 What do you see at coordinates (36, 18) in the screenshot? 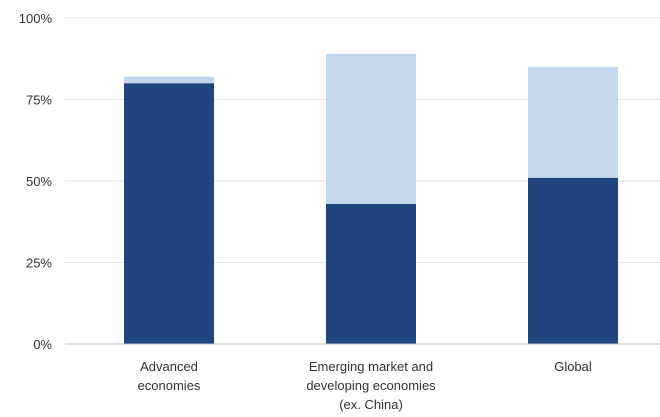
I see `y-tick-label: 100%` at bounding box center [36, 18].